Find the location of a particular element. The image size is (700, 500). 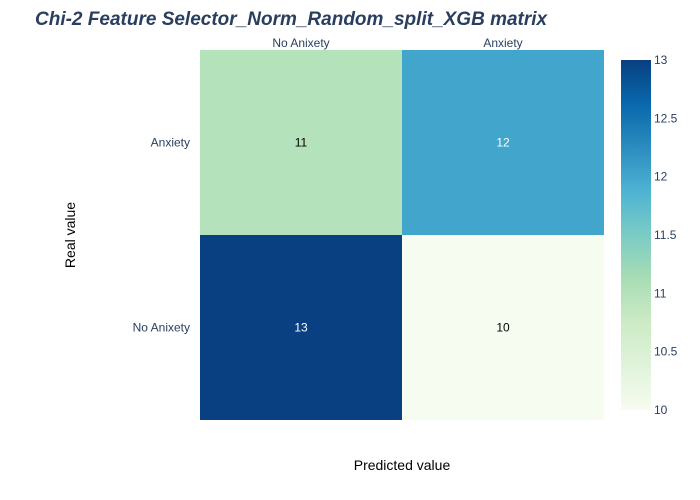

colorbar-tick-label: 10.5 is located at coordinates (666, 352).